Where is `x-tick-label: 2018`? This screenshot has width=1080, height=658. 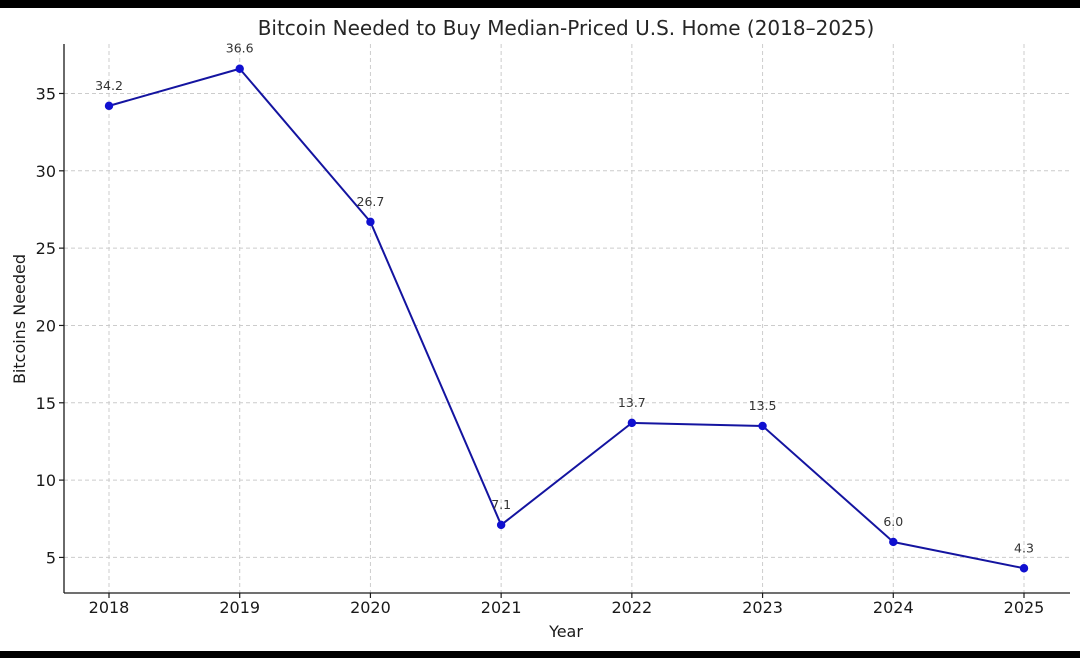
x-tick-label: 2018 is located at coordinates (109, 607).